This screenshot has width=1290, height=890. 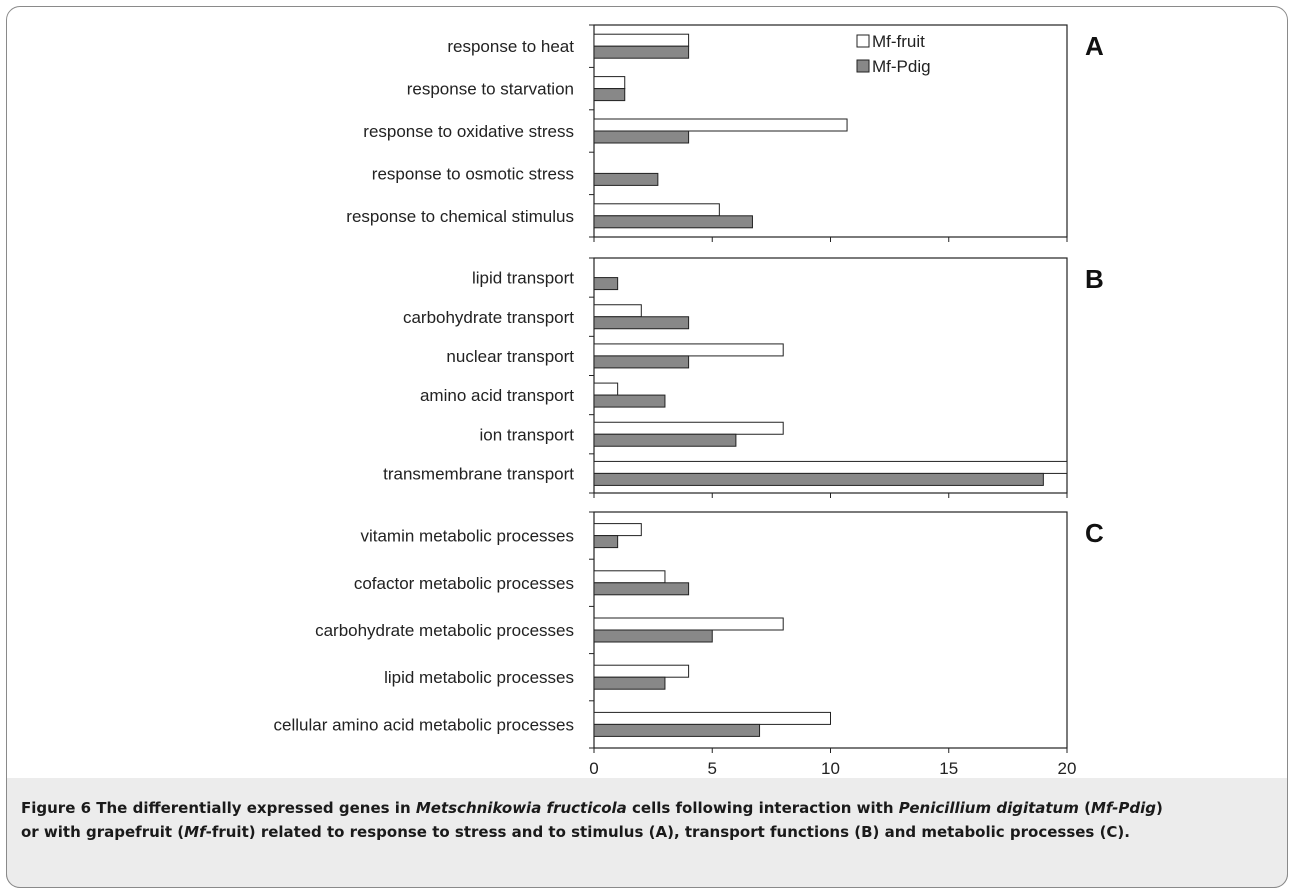 What do you see at coordinates (510, 46) in the screenshot?
I see `category-label: response to heat` at bounding box center [510, 46].